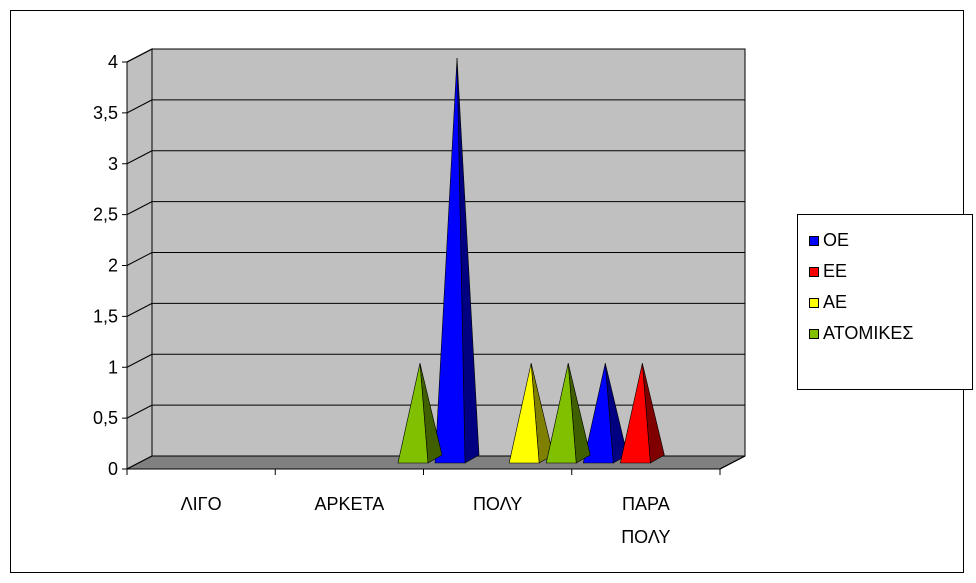 Image resolution: width=976 pixels, height=583 pixels. What do you see at coordinates (113, 469) in the screenshot?
I see `y-tick-label: 0` at bounding box center [113, 469].